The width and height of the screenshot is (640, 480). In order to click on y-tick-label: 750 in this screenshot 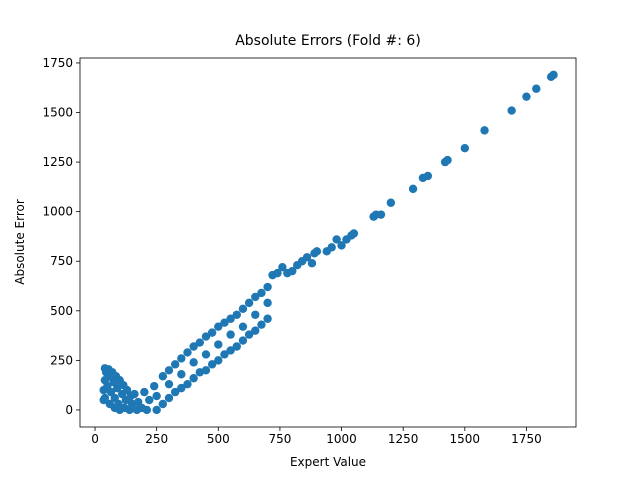, I will do `click(61, 261)`.